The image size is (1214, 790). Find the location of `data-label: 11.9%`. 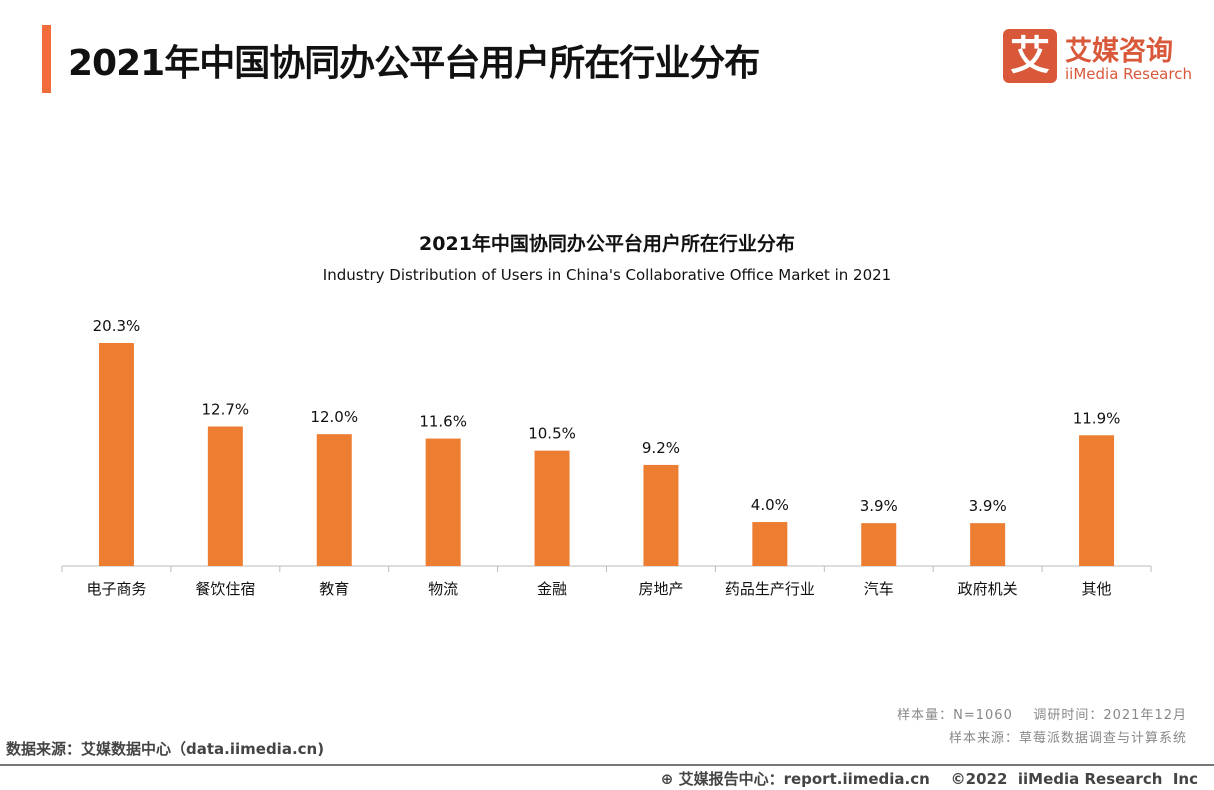

data-label: 11.9% is located at coordinates (1097, 418).